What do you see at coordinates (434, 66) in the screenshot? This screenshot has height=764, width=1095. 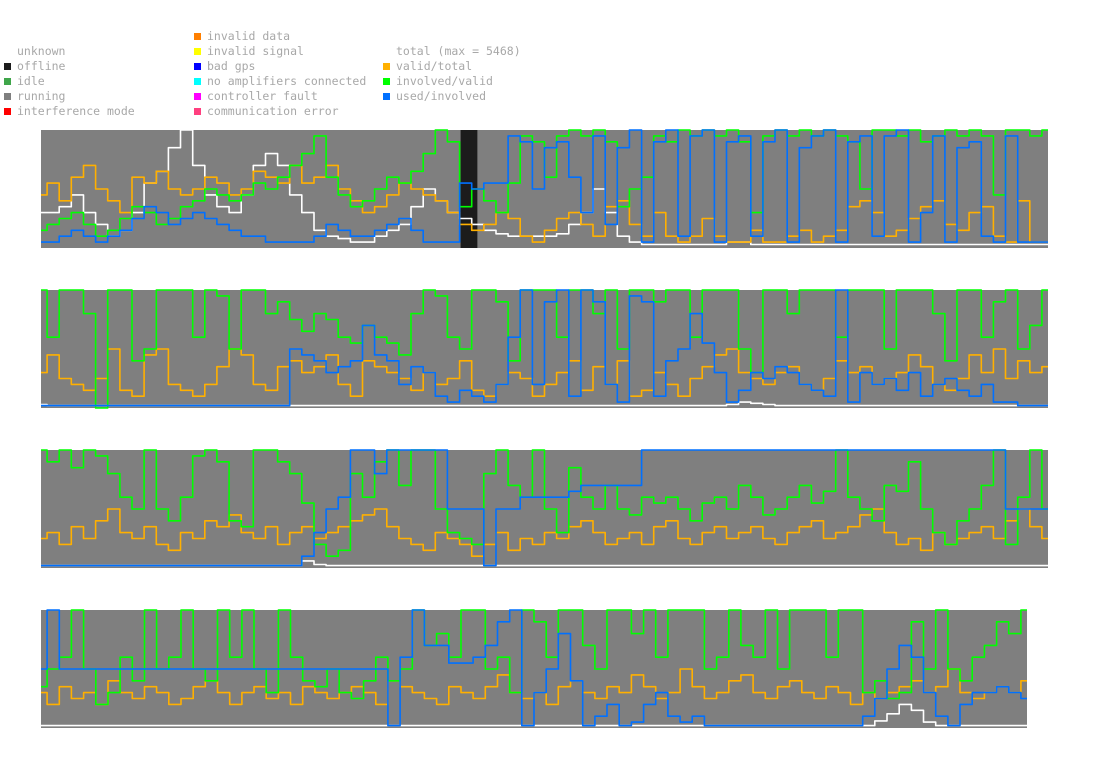 I see `legend-label: valid/total` at bounding box center [434, 66].